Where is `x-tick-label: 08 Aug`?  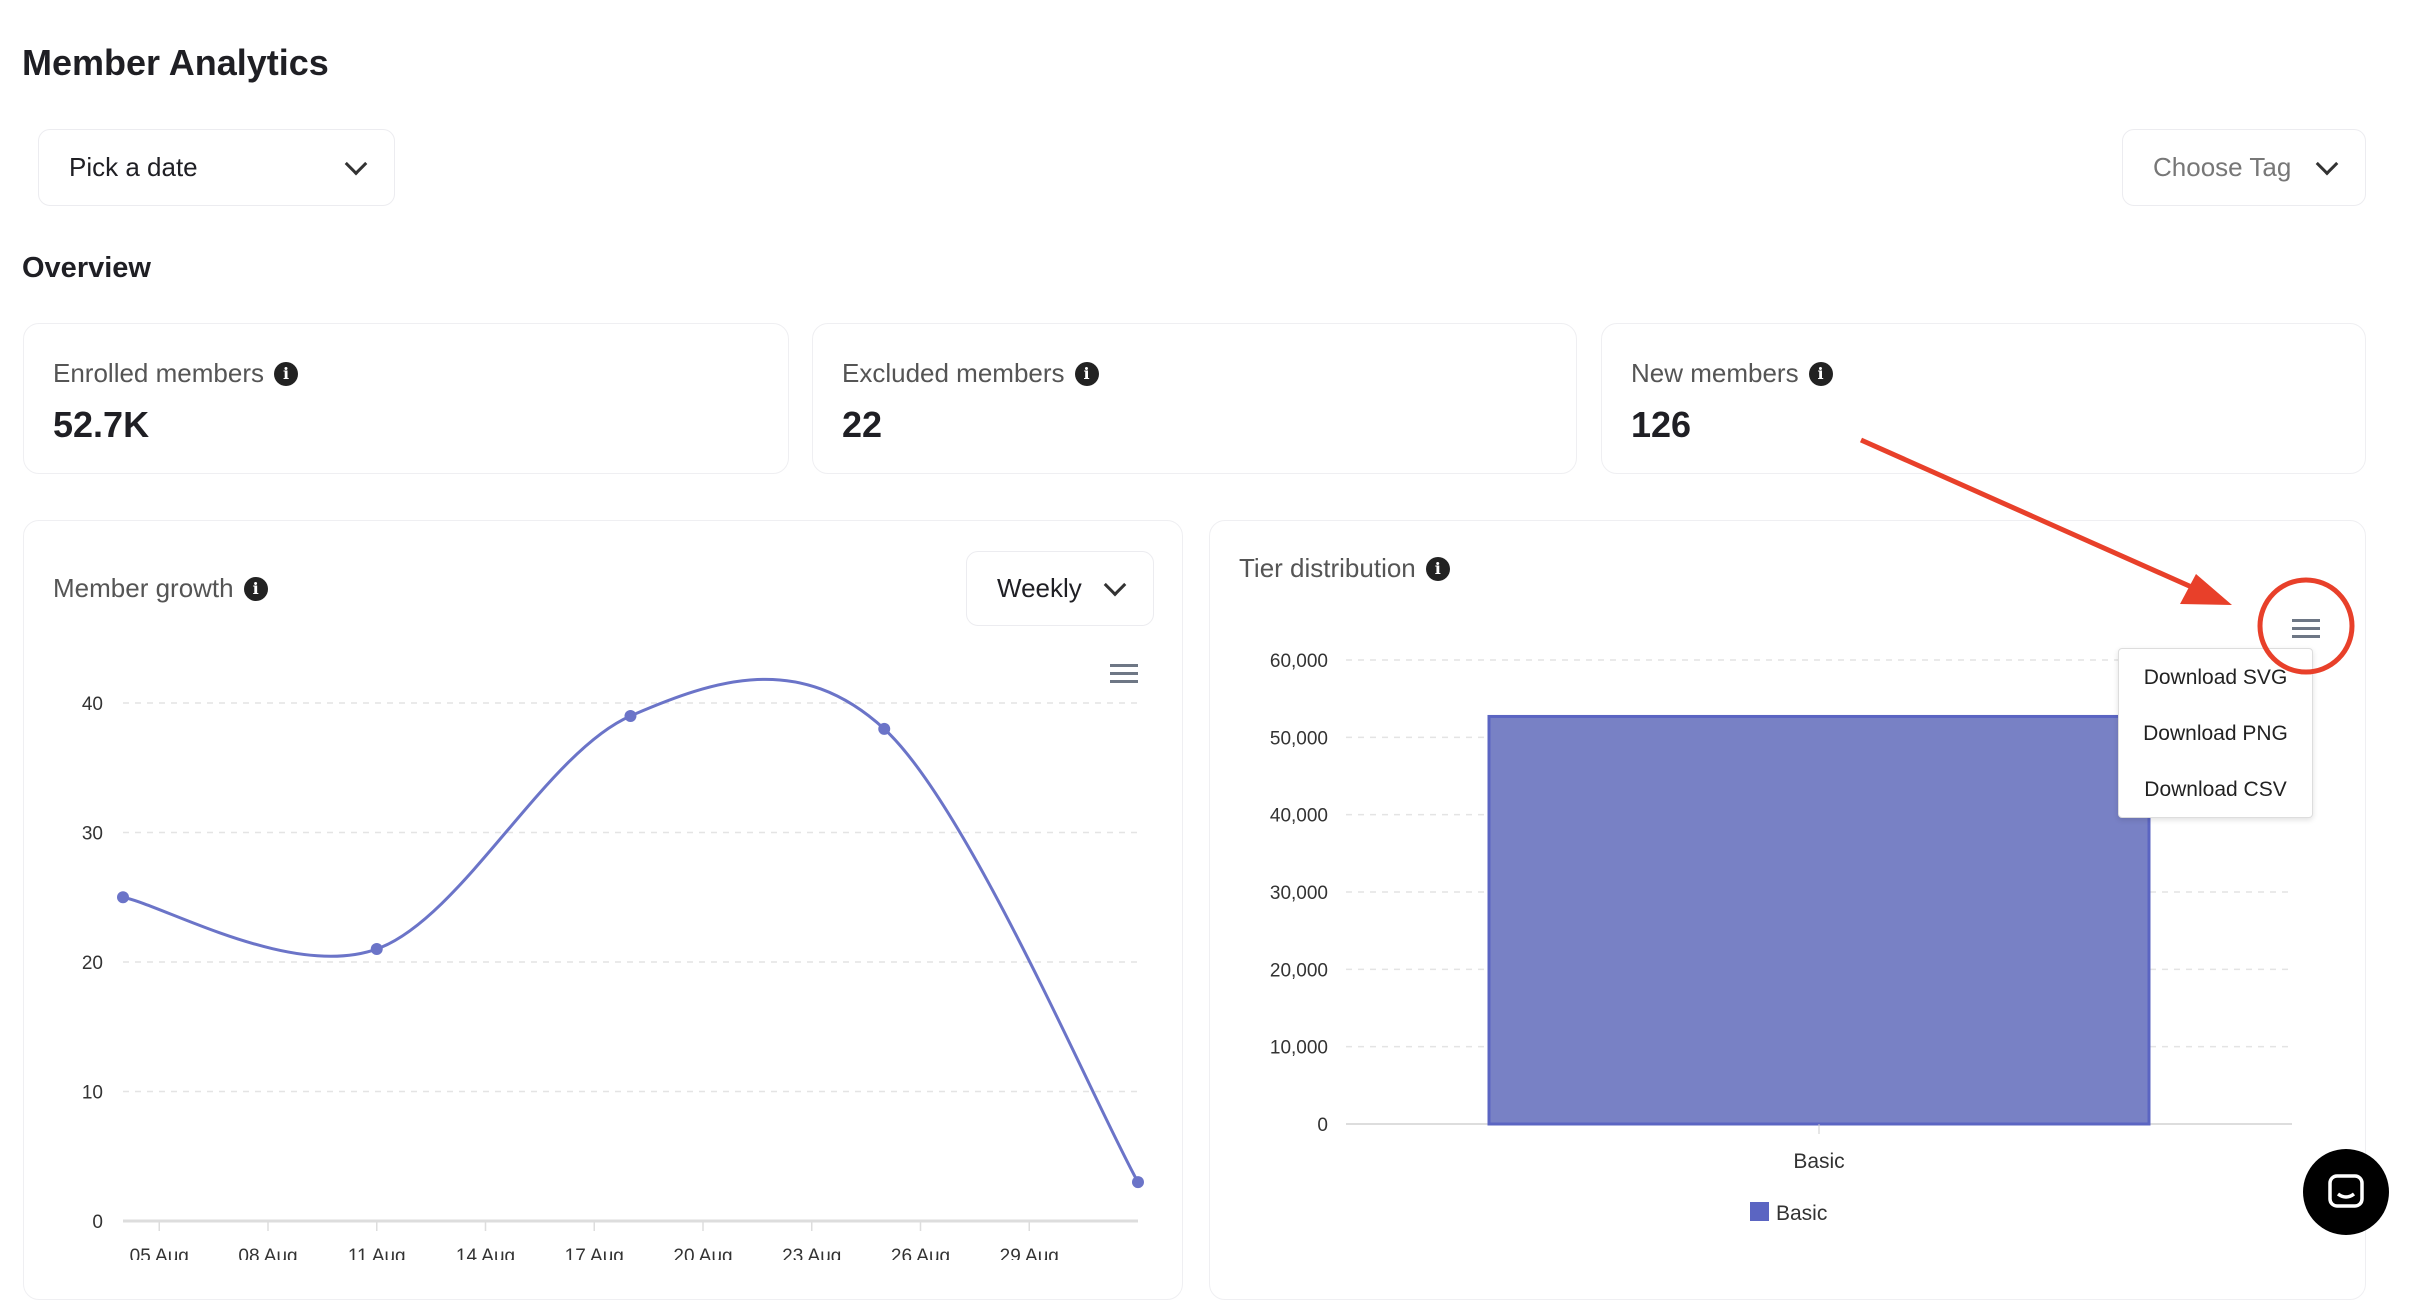
x-tick-label: 08 Aug is located at coordinates (267, 1253).